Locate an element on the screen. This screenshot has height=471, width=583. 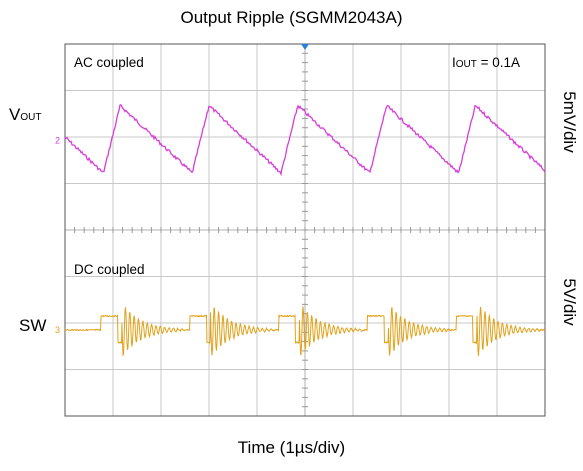
iout-value: = 0.1A is located at coordinates (498, 62).